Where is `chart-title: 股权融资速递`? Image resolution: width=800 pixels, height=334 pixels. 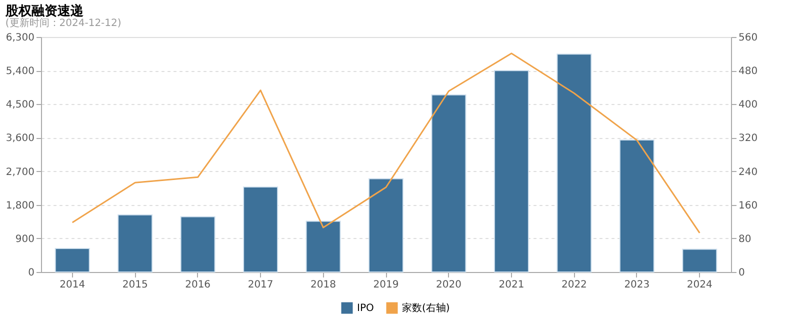
chart-title: 股权融资速递 is located at coordinates (44, 11).